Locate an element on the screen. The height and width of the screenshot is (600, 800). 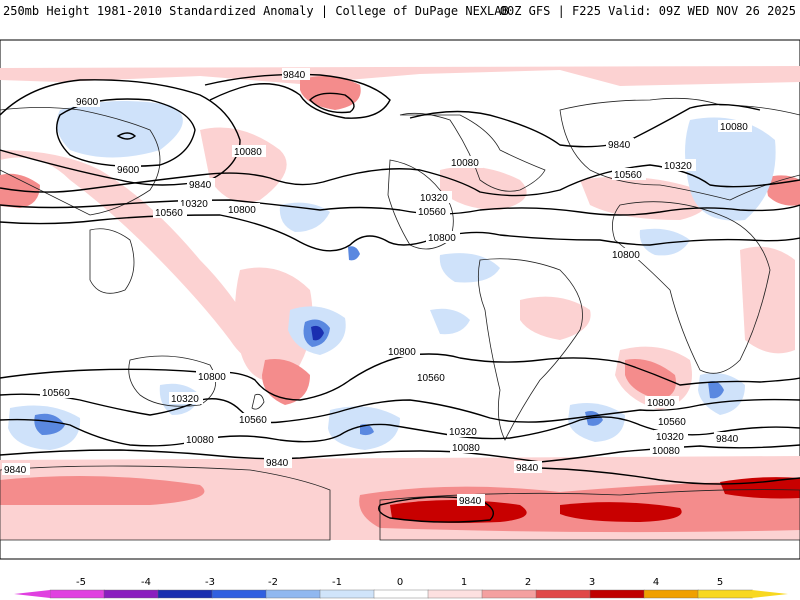
colorbar-tick-labels: -5 -4 -3 -2 -1 0 1 2 3 4 5 is located at coordinates (399, 582).